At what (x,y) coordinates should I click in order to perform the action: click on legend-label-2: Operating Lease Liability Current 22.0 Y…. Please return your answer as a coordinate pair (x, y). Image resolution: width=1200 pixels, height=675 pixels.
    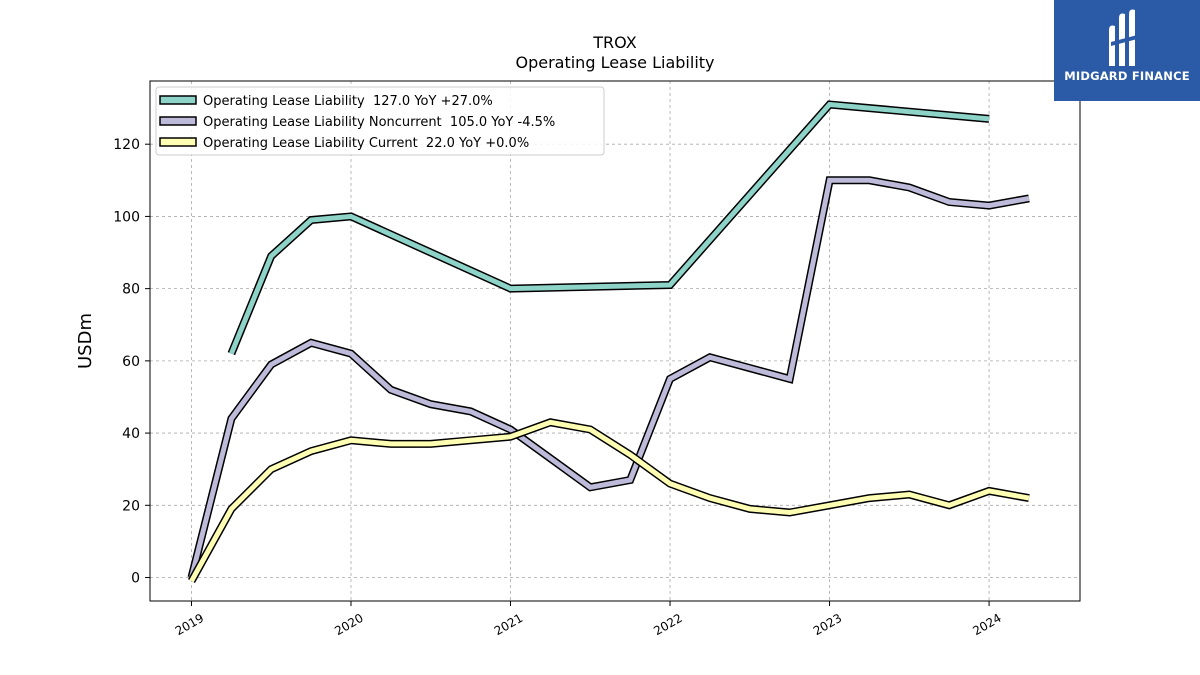
    Looking at the image, I should click on (366, 143).